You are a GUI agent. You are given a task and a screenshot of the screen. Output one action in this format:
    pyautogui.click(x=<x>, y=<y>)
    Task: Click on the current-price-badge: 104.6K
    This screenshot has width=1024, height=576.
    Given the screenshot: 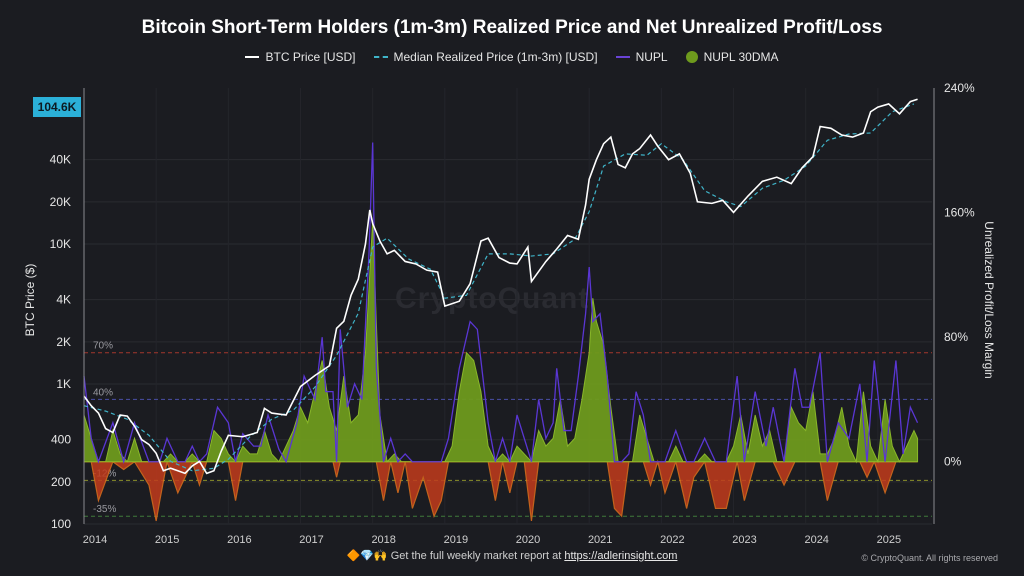 What is the action you would take?
    pyautogui.click(x=57, y=107)
    